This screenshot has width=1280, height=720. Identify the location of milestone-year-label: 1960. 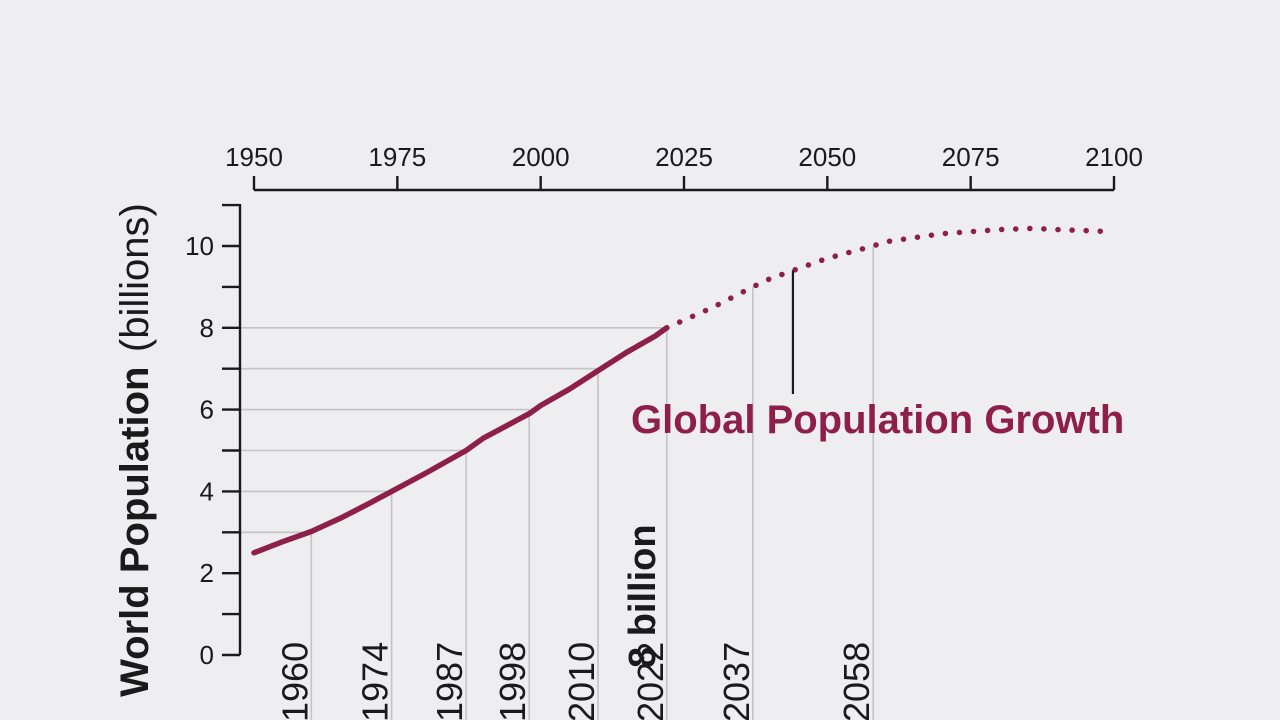
(294, 681).